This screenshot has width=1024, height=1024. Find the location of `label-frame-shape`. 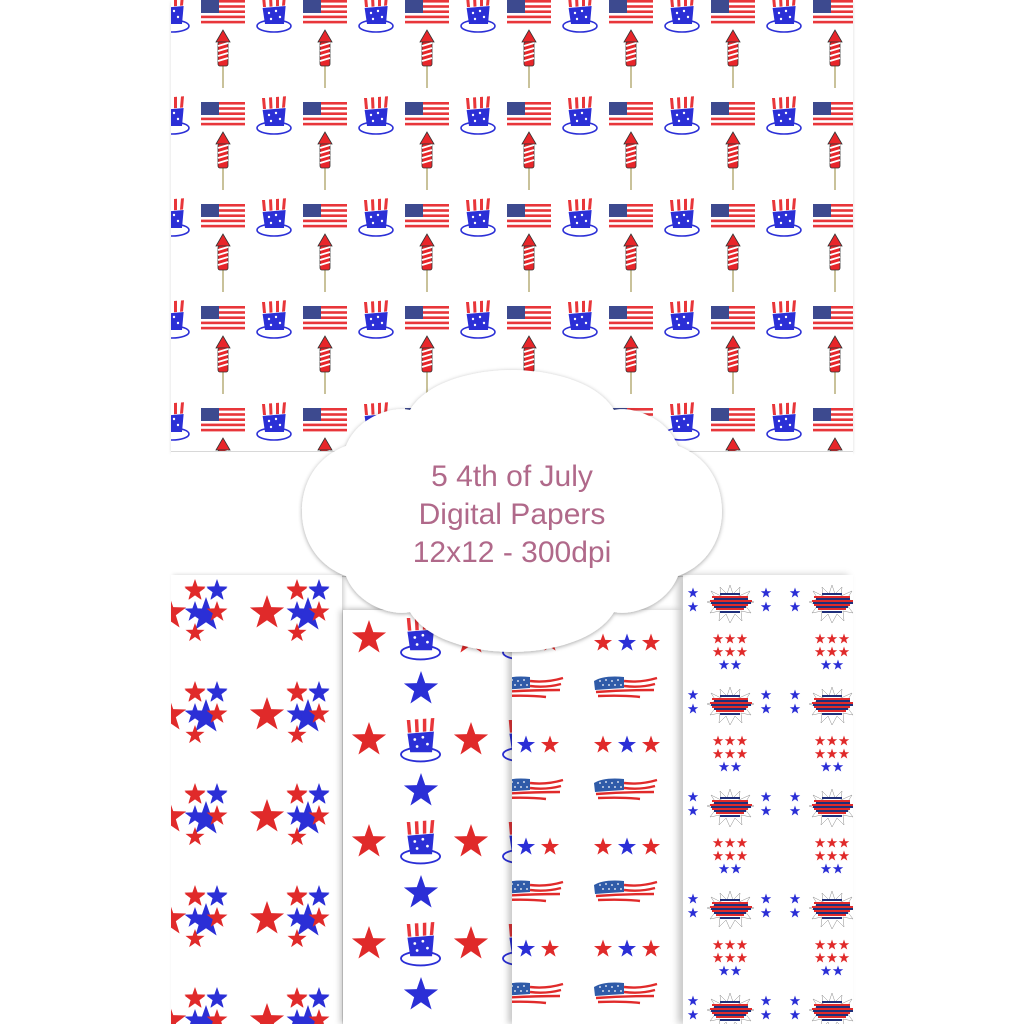

label-frame-shape is located at coordinates (512, 511).